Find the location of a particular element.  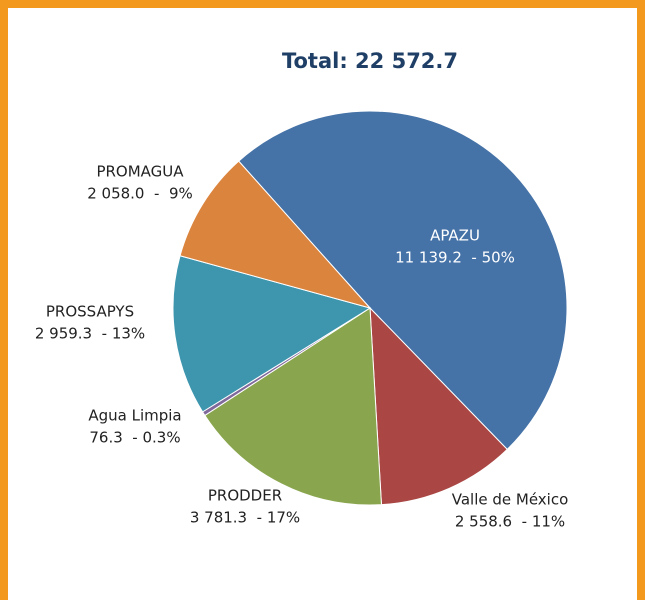

slice-value-label: 76.3 - 0.3% is located at coordinates (134, 438).